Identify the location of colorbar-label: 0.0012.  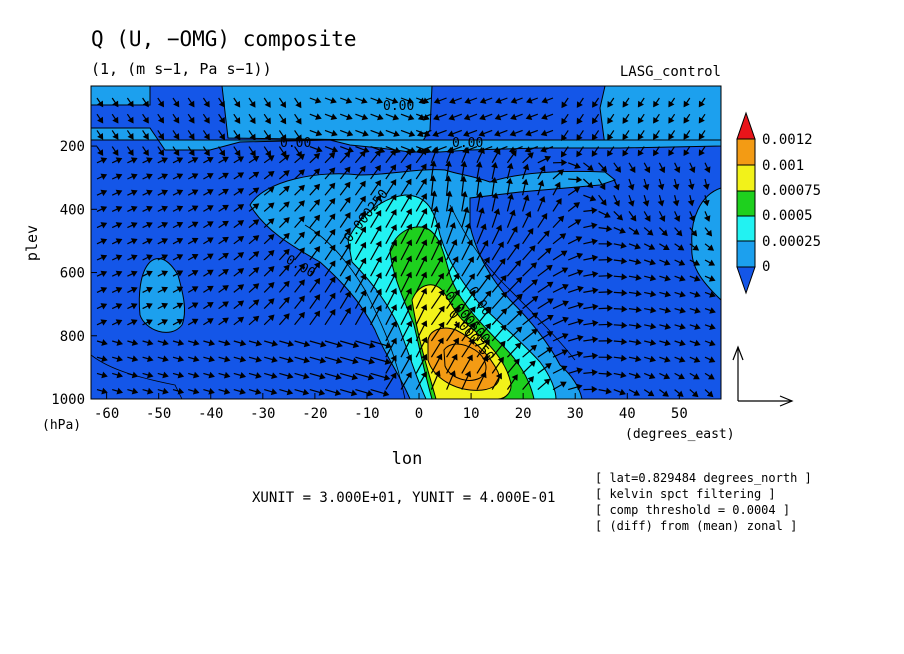
(787, 140).